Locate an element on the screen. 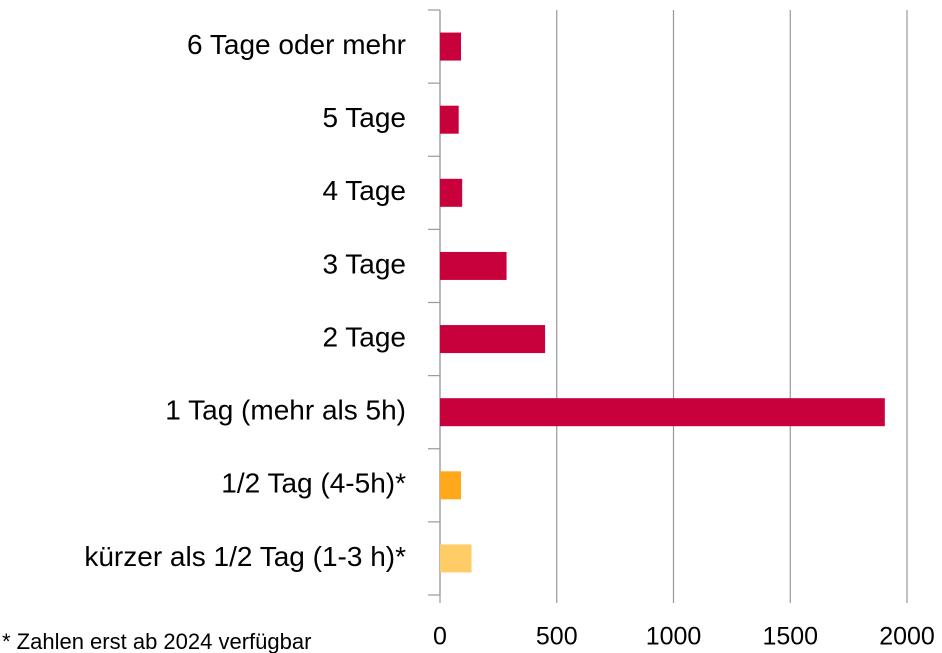  x-tick-label: 1500 is located at coordinates (790, 637).